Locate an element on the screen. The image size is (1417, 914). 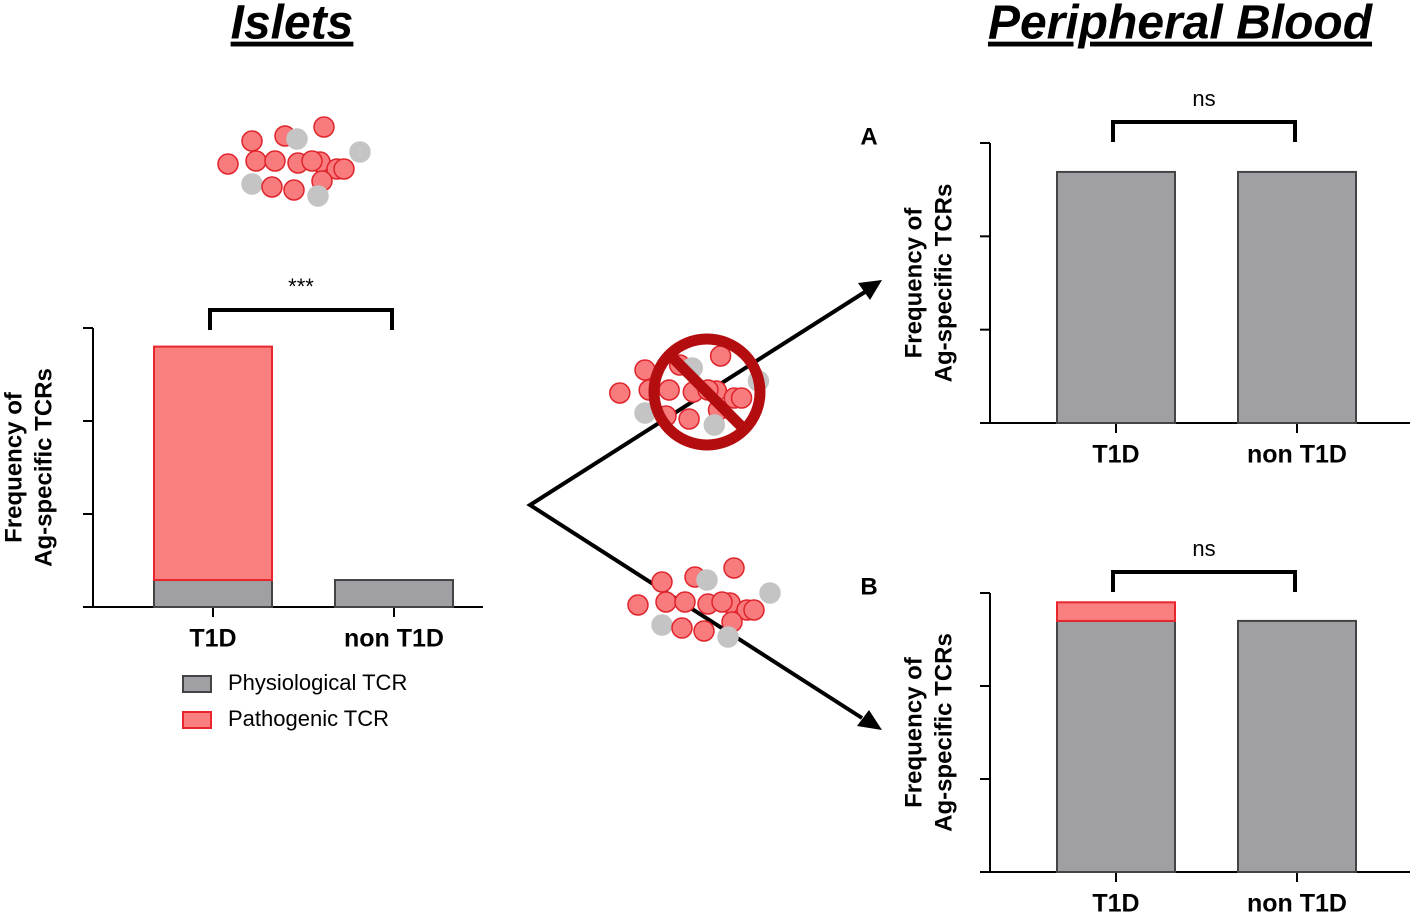
panel-label: A is located at coordinates (868, 136).